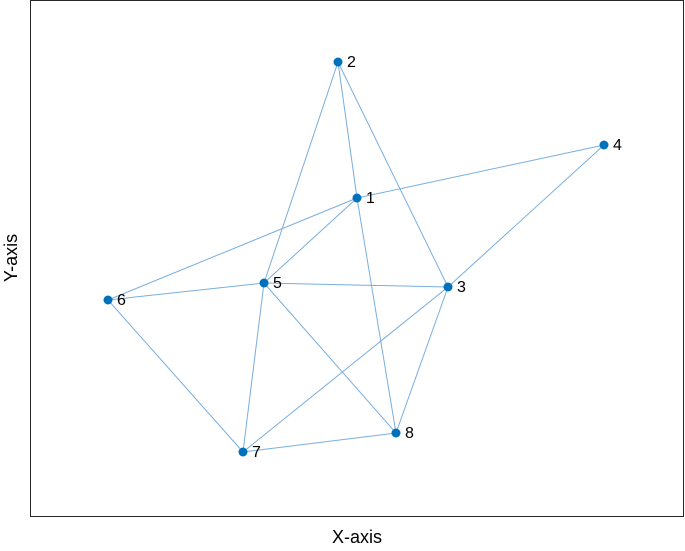 This screenshot has height=551, width=685. I want to click on node-label: 3, so click(461, 287).